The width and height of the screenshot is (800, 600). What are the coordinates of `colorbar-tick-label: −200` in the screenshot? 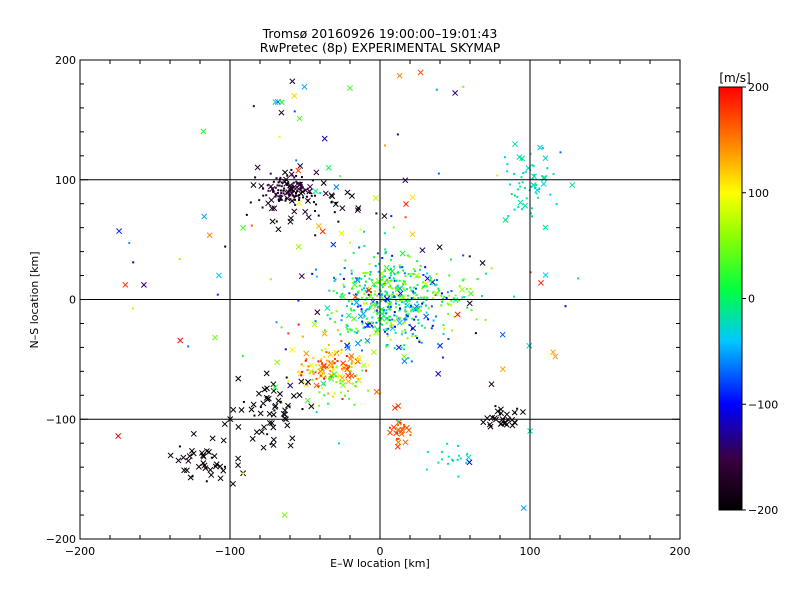 It's located at (763, 510).